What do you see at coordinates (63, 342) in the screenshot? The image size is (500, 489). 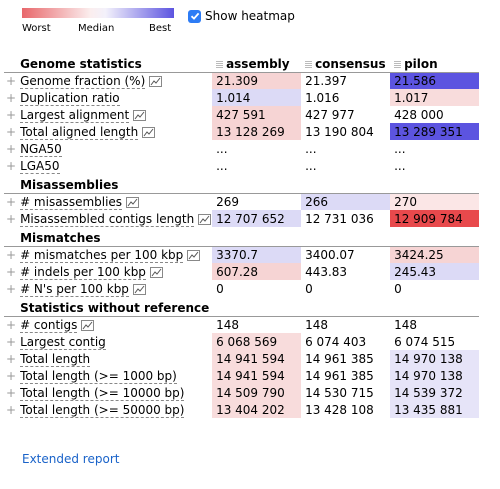 I see `metric-name: Largest contig` at bounding box center [63, 342].